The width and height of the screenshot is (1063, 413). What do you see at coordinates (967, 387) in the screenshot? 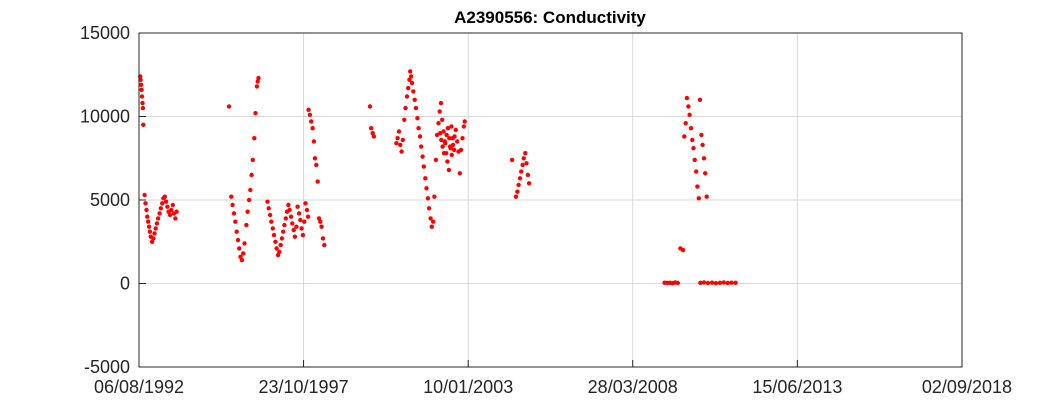
I see `x-tick-label: 02/09/2018` at bounding box center [967, 387].